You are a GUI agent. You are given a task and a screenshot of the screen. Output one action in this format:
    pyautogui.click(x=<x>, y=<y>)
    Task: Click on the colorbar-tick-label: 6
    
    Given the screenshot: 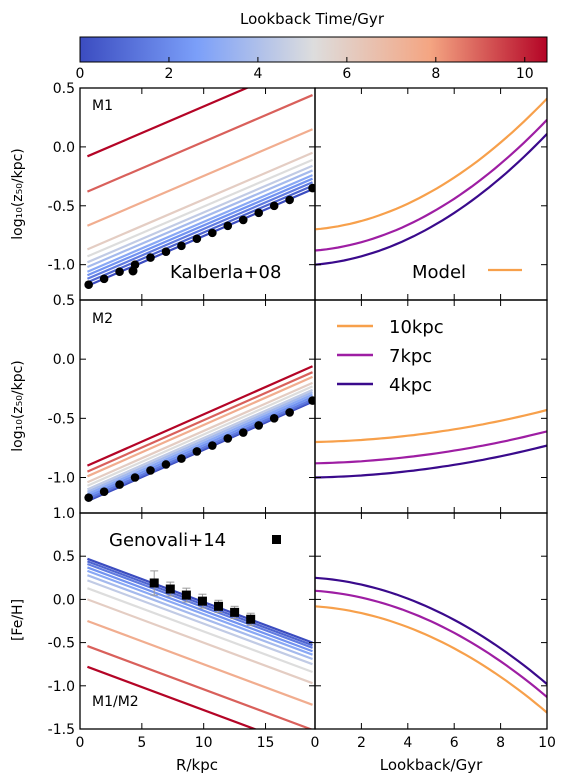 What is the action you would take?
    pyautogui.click(x=346, y=74)
    